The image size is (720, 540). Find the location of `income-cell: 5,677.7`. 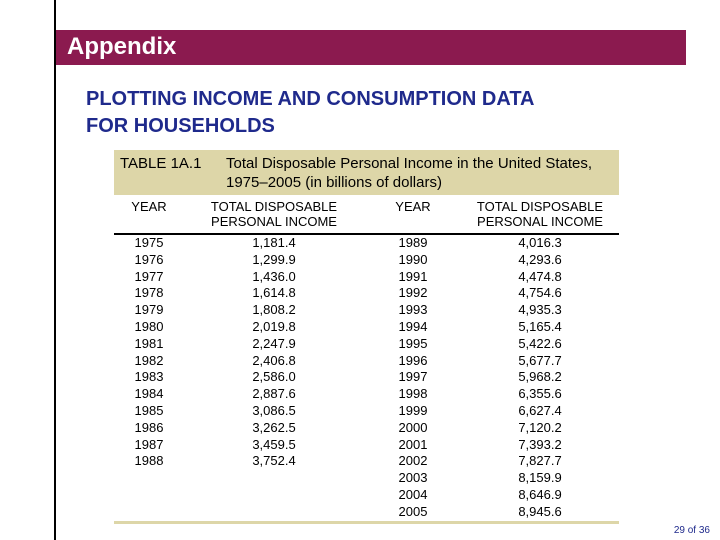

income-cell: 5,677.7 is located at coordinates (540, 360).